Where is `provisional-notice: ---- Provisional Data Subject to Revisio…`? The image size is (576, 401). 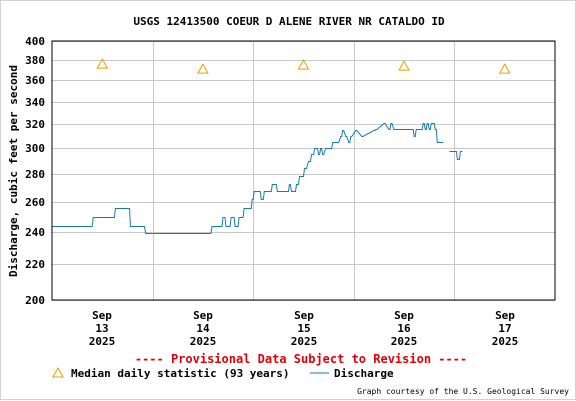
provisional-notice: ---- Provisional Data Subject to Revisio… is located at coordinates (301, 359).